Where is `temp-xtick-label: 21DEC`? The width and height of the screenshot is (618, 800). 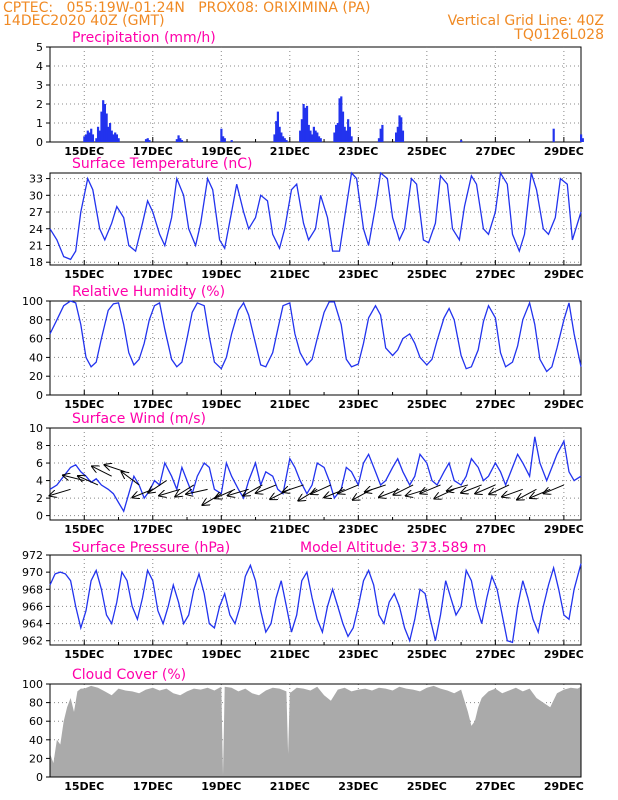
temp-xtick-label: 21DEC is located at coordinates (290, 274).